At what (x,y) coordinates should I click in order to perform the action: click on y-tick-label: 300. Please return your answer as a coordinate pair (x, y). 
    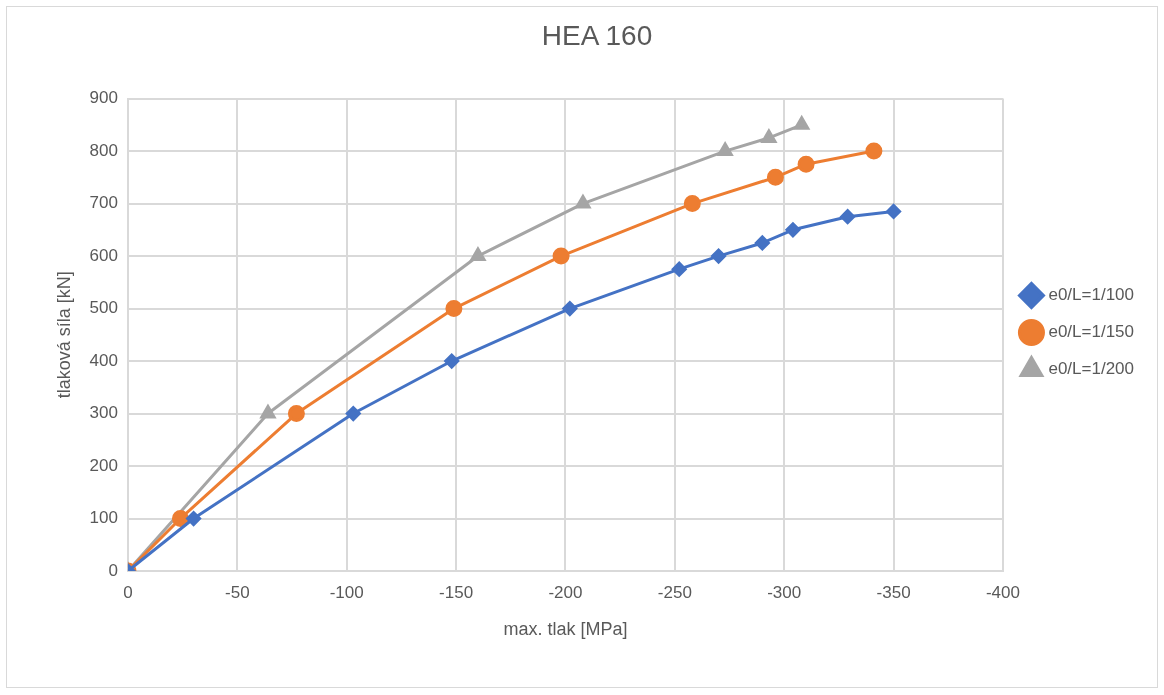
    Looking at the image, I should click on (103, 413).